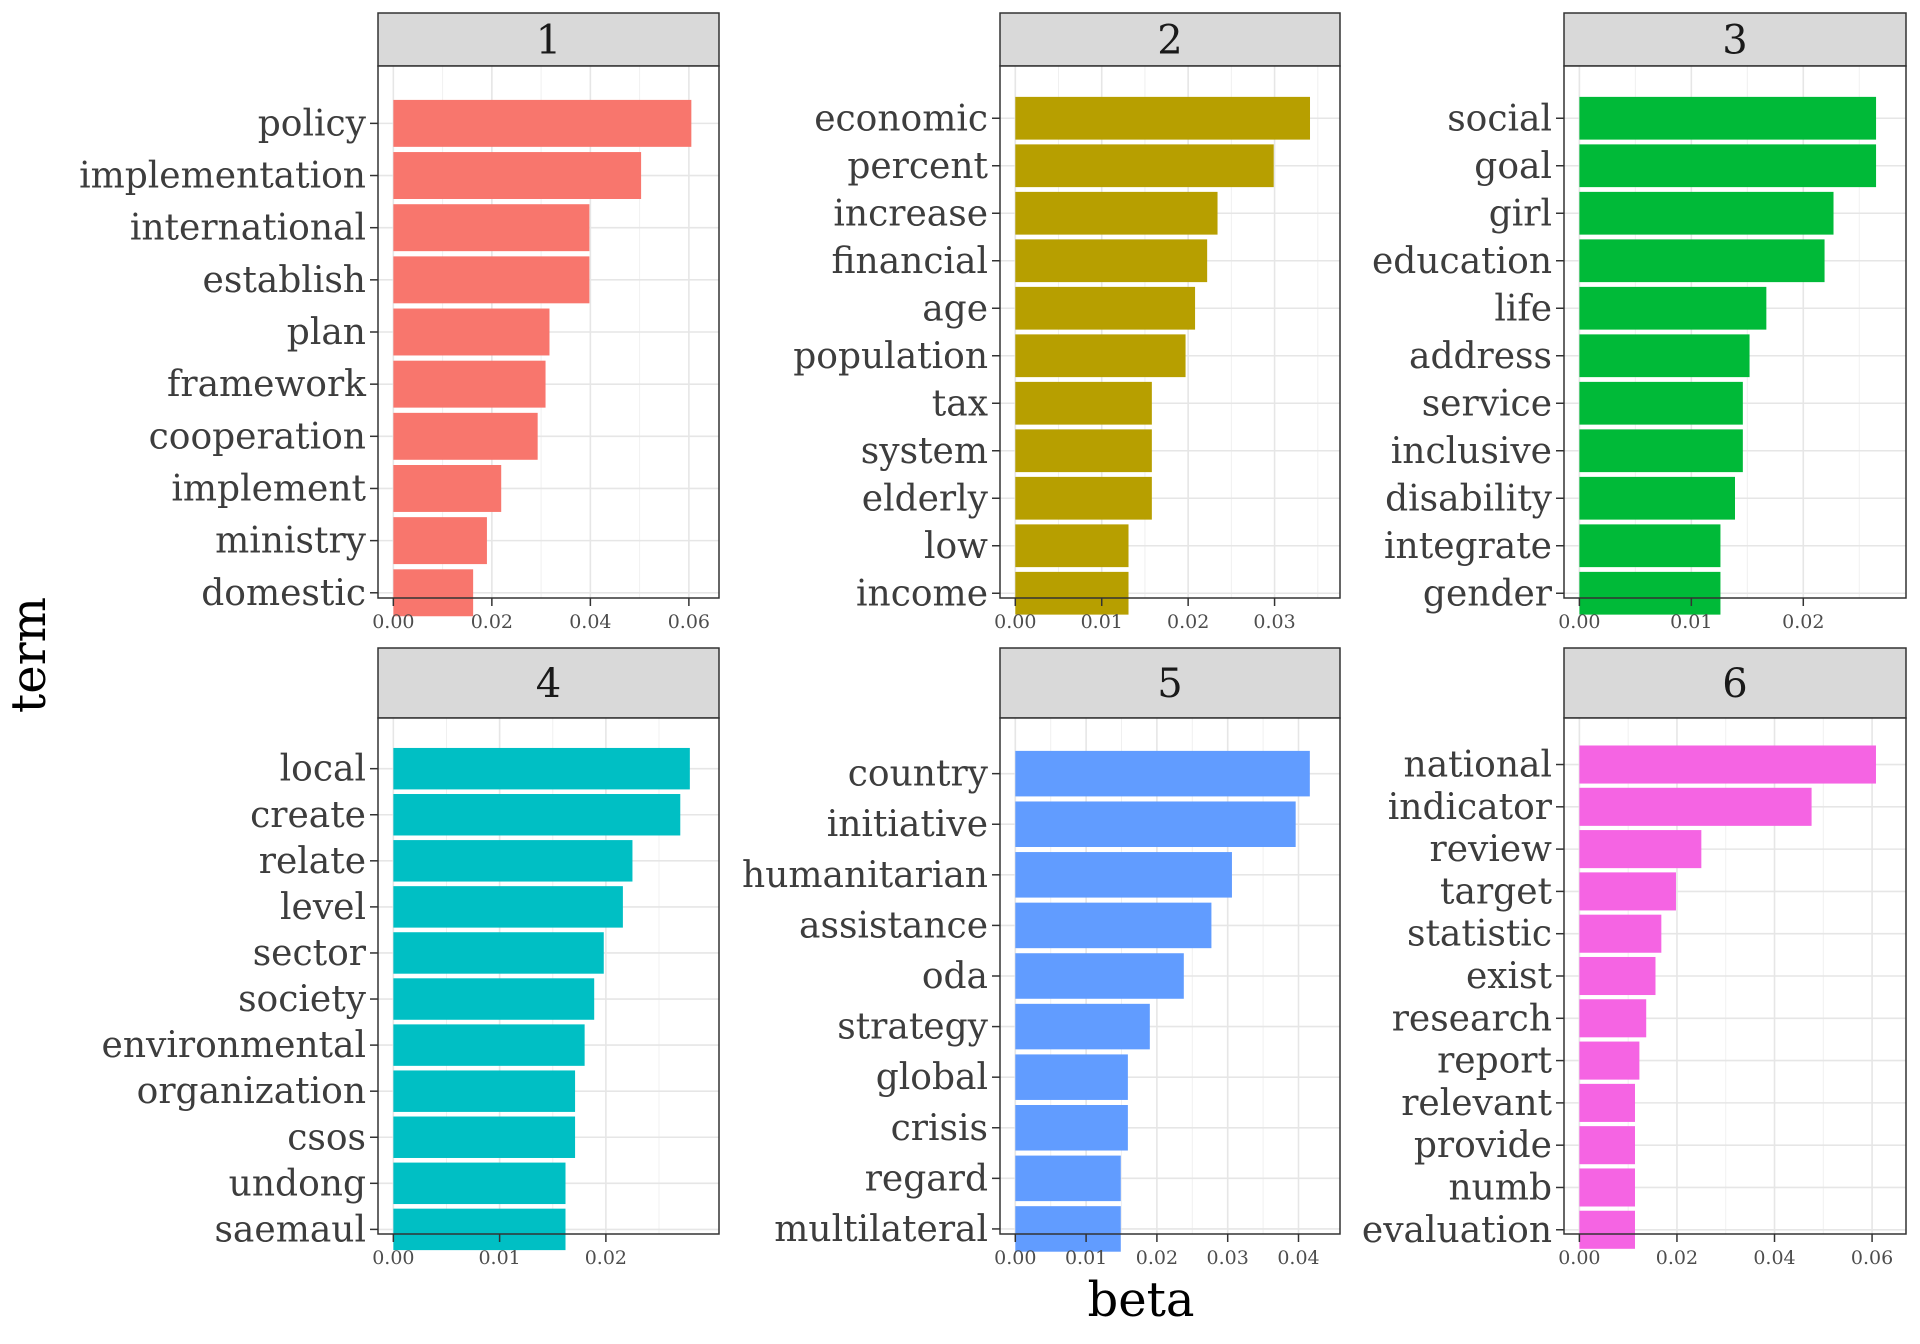 This screenshot has width=1920, height=1344. Describe the element at coordinates (312, 123) in the screenshot. I see `term-label-policy: policy` at that location.